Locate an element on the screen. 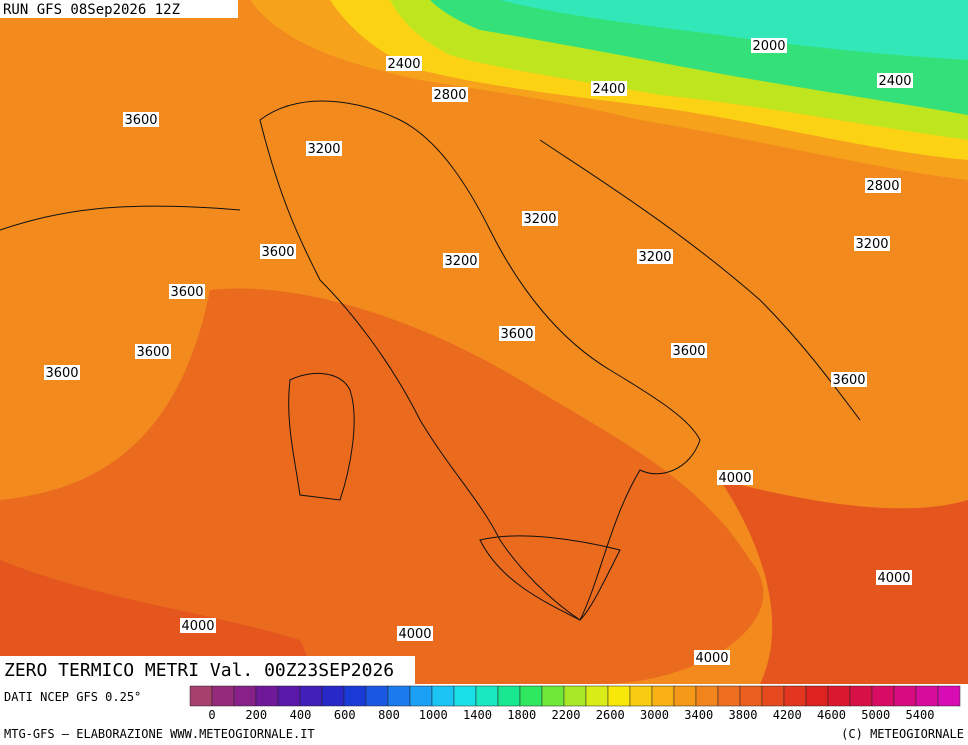 The image size is (968, 745). scale-label: 4600 is located at coordinates (831, 715).